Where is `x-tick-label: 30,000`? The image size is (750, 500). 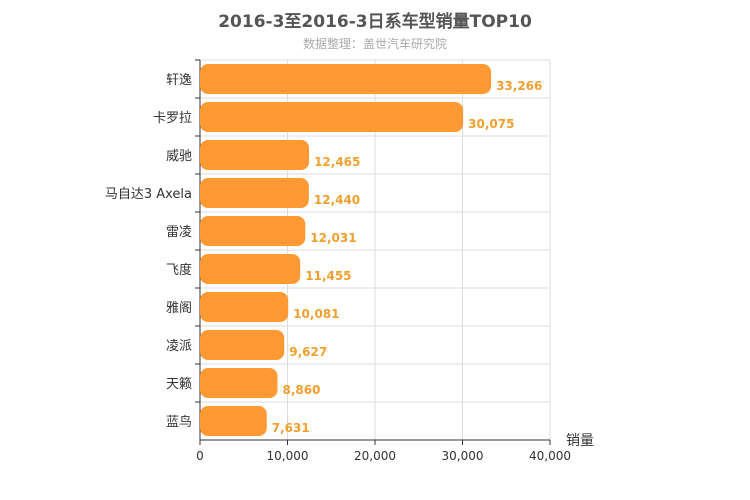 x-tick-label: 30,000 is located at coordinates (463, 456).